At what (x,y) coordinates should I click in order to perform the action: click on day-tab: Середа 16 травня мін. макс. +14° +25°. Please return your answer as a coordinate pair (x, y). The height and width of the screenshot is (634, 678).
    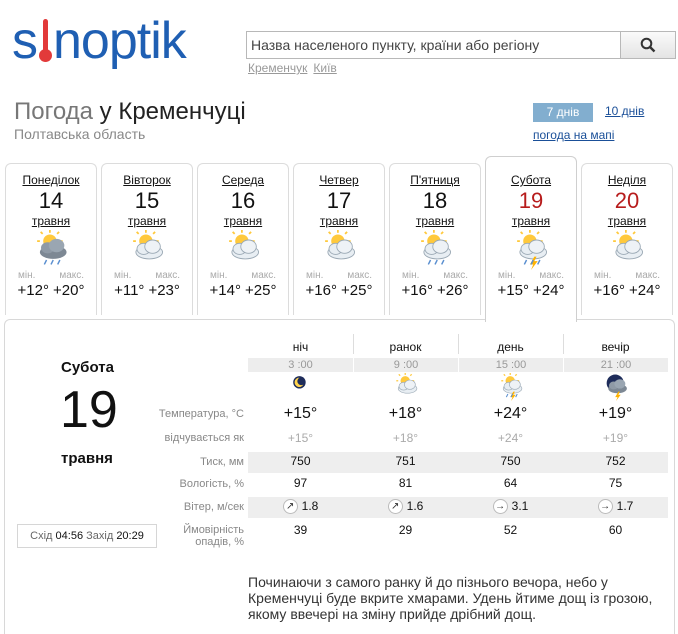
    Looking at the image, I should click on (243, 239).